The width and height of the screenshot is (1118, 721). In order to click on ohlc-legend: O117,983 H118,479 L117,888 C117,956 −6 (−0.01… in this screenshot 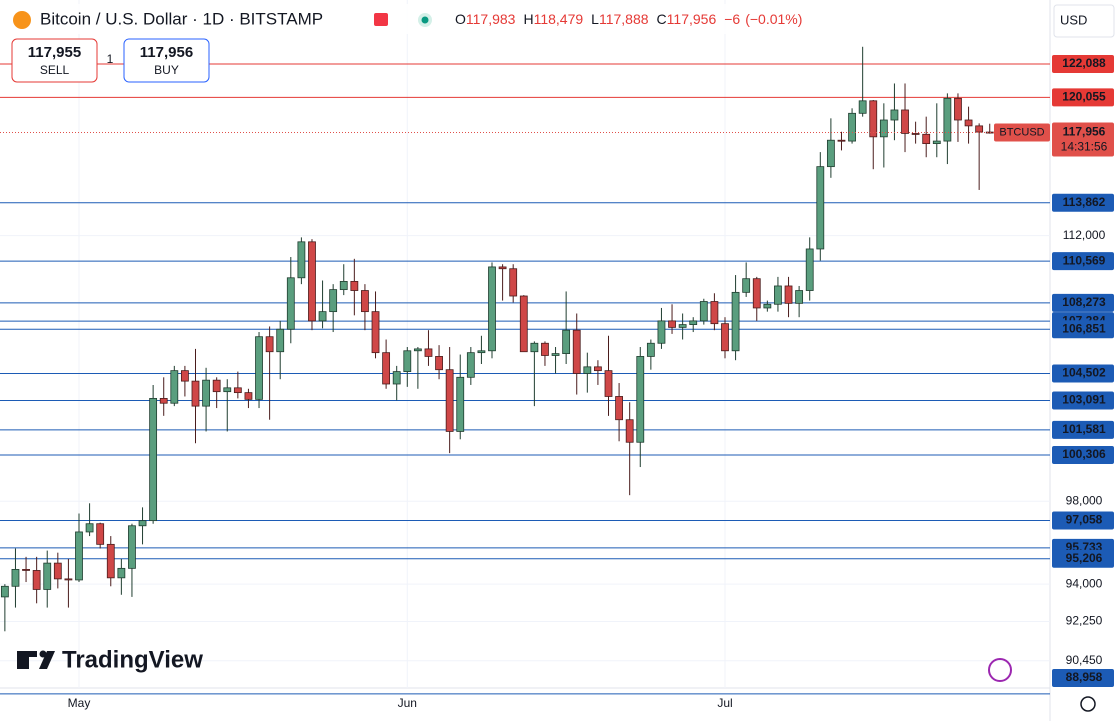, I will do `click(628, 19)`.